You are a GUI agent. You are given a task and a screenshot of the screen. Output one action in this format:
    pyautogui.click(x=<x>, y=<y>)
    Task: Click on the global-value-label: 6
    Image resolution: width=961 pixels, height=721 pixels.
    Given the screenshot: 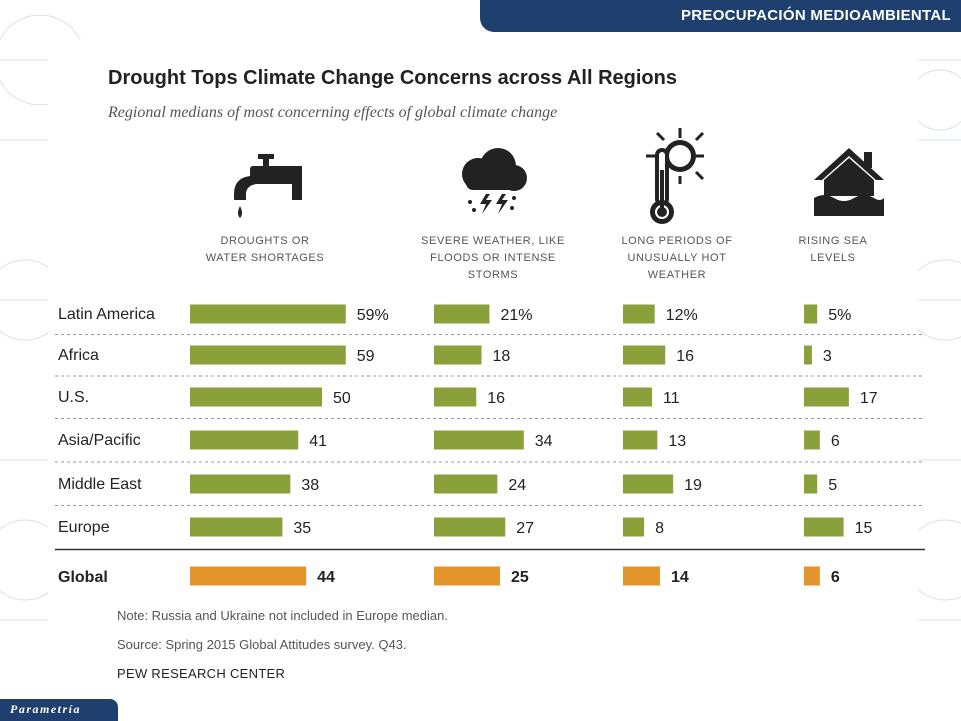 What is the action you would take?
    pyautogui.click(x=835, y=577)
    